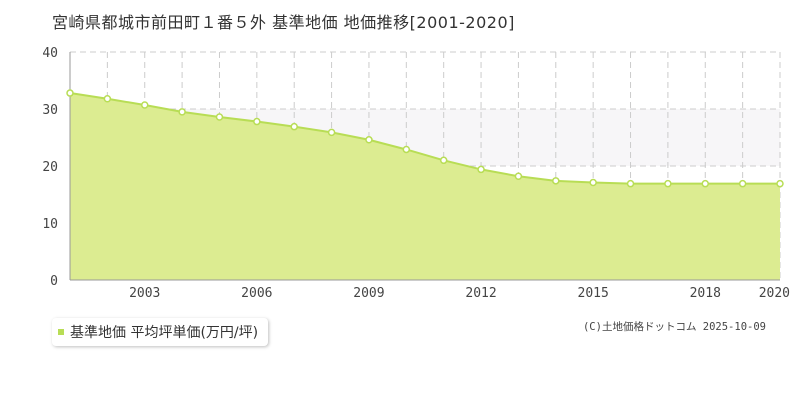 The image size is (800, 400). What do you see at coordinates (50, 224) in the screenshot?
I see `y-tick-label-10: 10` at bounding box center [50, 224].